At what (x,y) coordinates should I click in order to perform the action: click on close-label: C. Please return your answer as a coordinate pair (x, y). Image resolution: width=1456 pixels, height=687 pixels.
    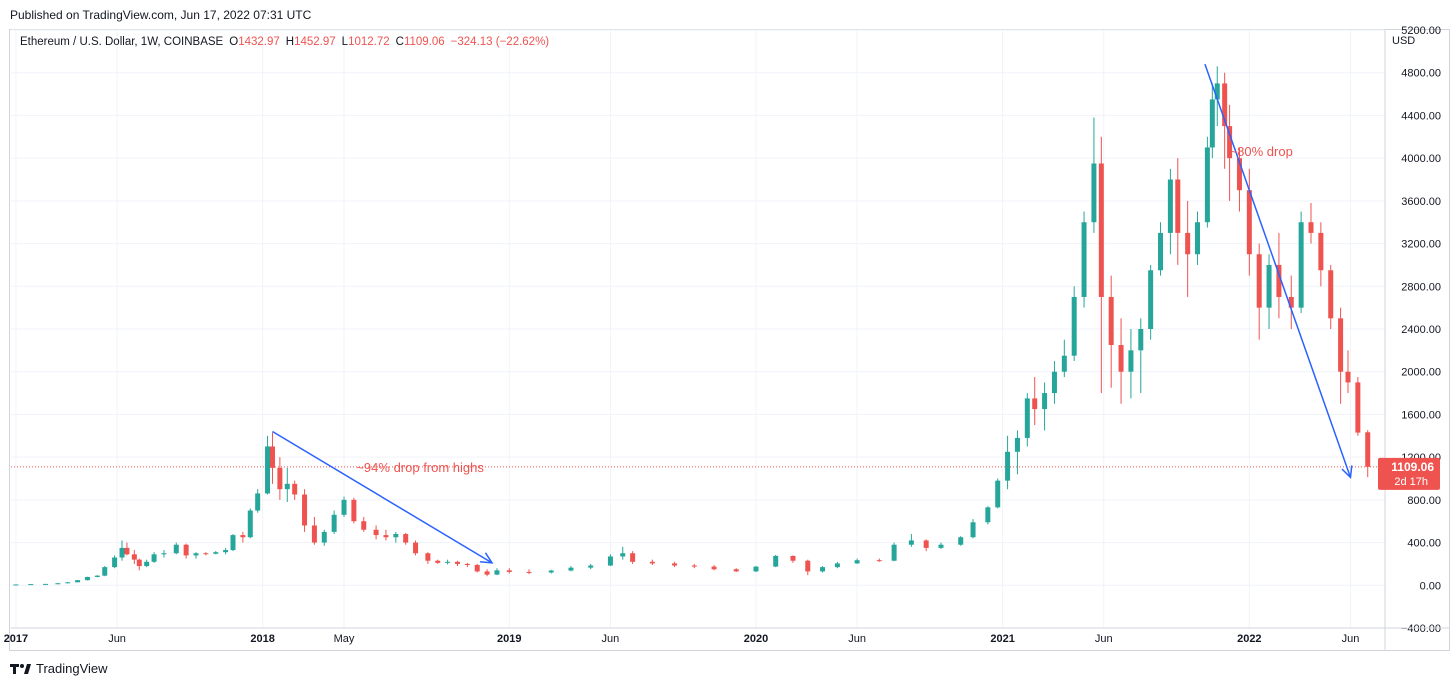
    Looking at the image, I should click on (399, 42).